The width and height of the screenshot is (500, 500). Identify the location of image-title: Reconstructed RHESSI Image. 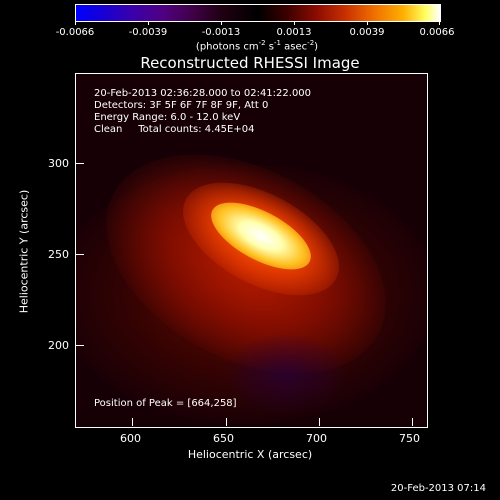
(250, 63).